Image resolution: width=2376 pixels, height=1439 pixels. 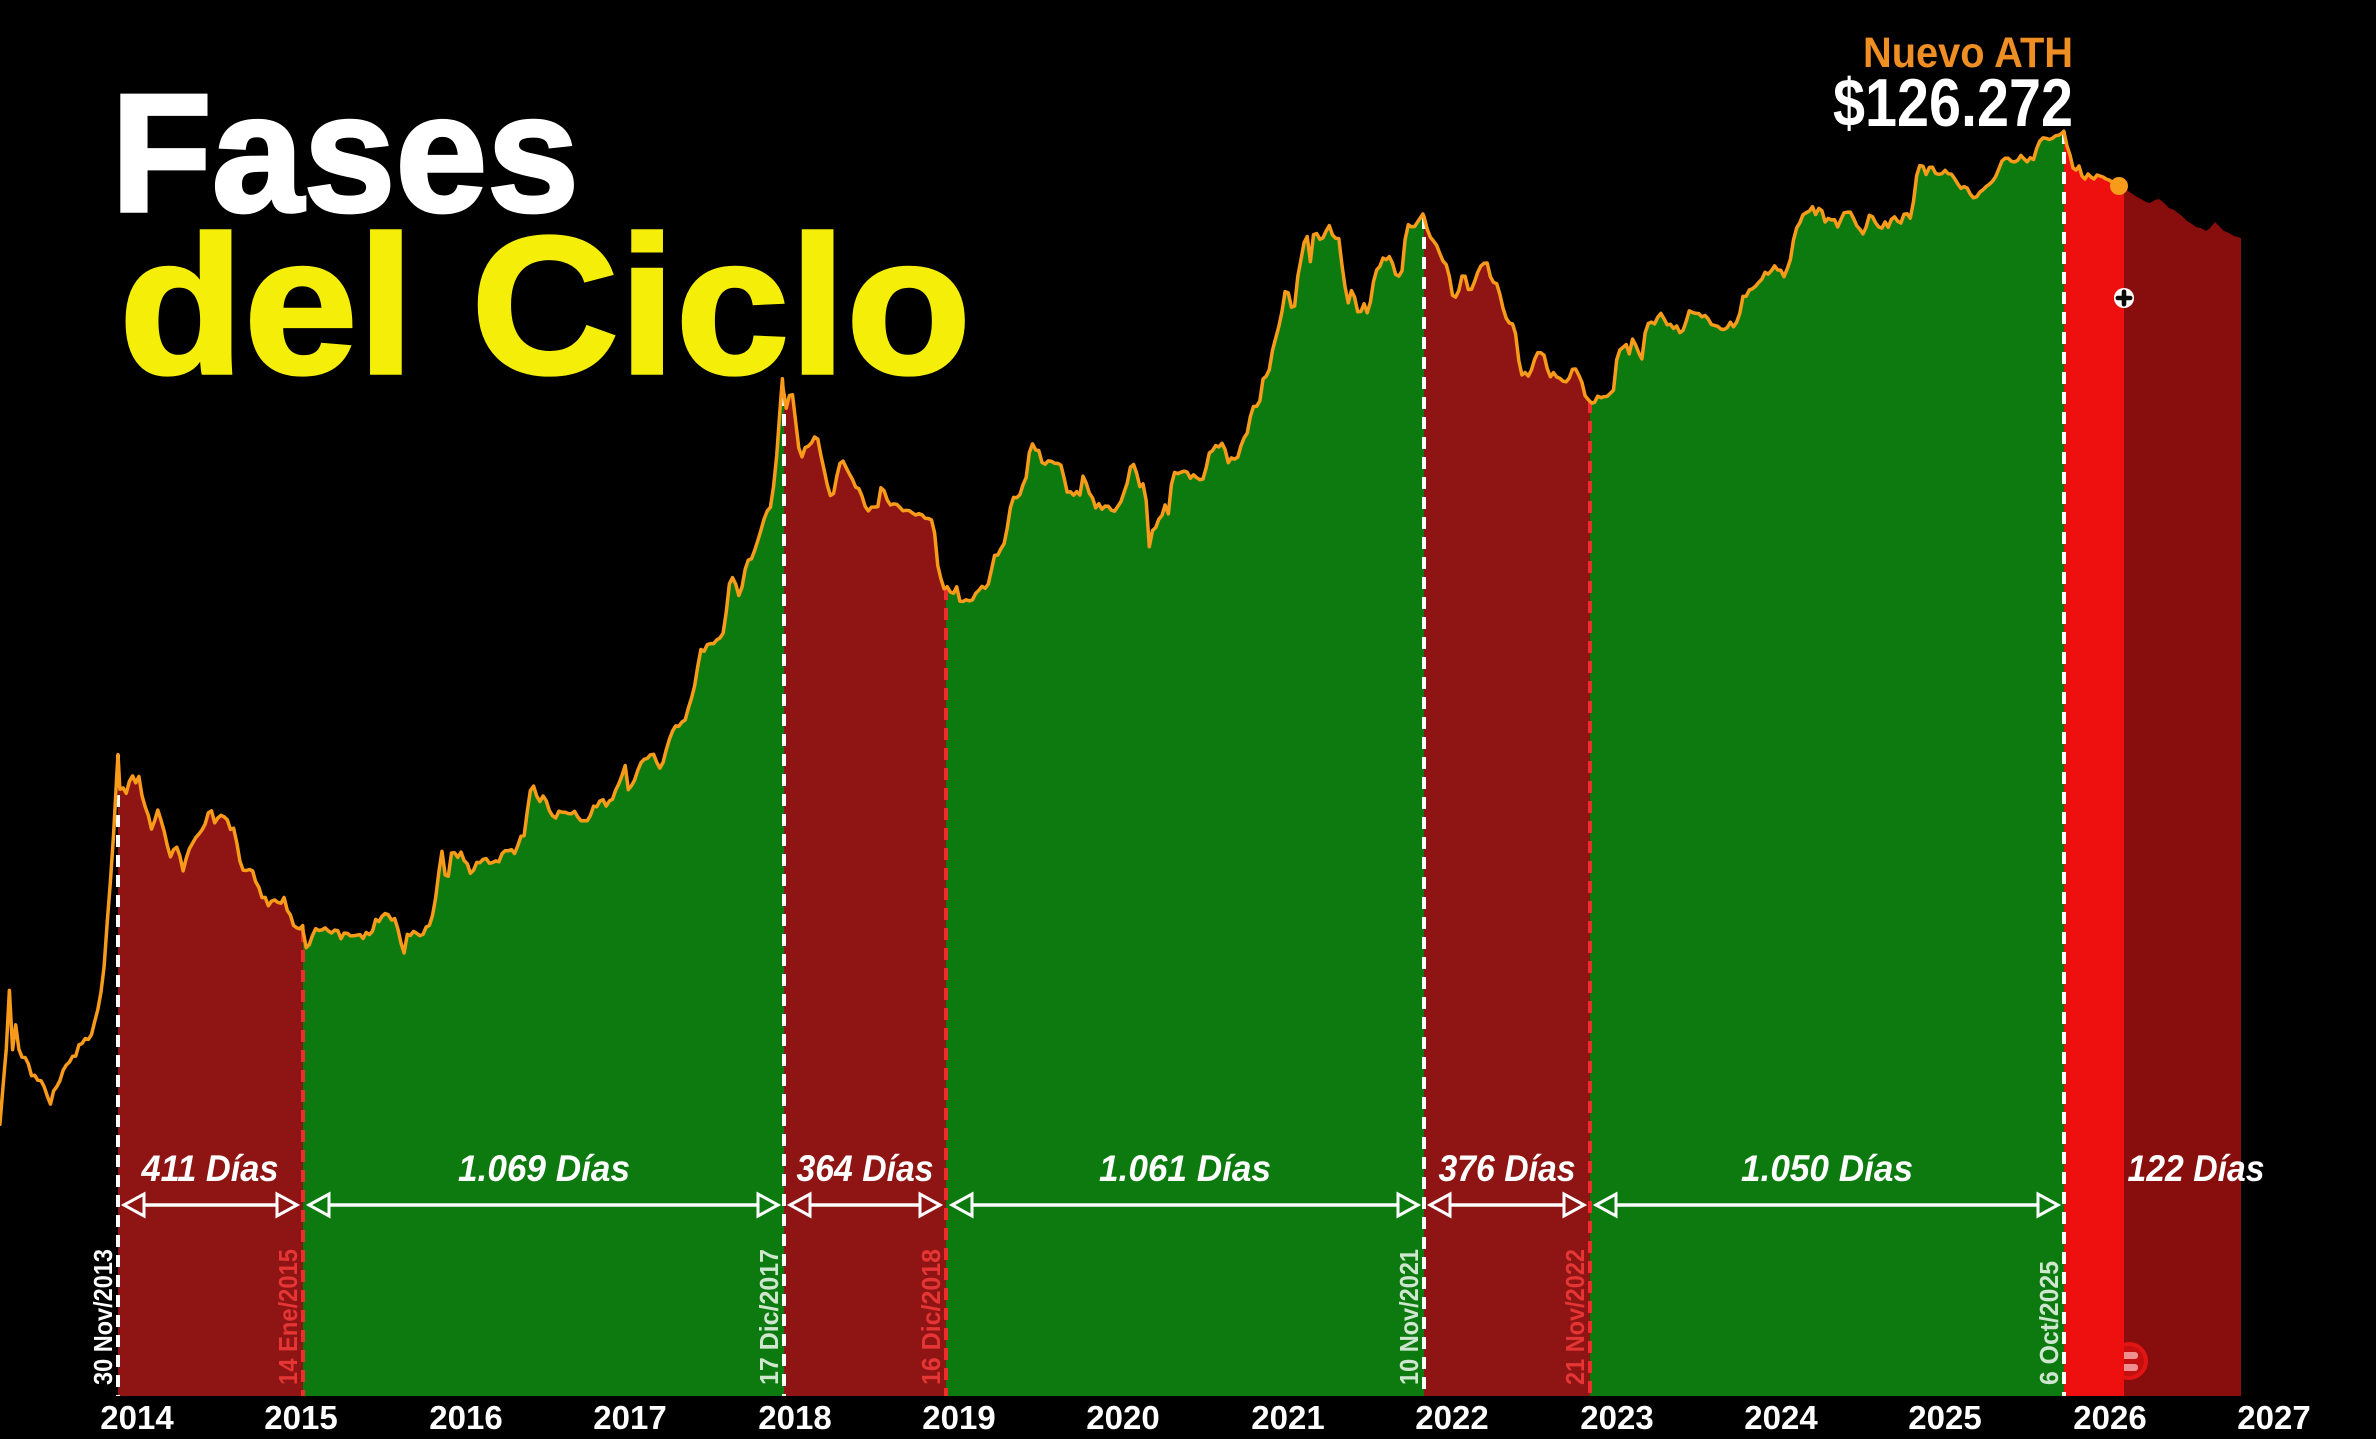 What do you see at coordinates (1409, 1317) in the screenshot?
I see `svg-text: 10 Nov/2021` at bounding box center [1409, 1317].